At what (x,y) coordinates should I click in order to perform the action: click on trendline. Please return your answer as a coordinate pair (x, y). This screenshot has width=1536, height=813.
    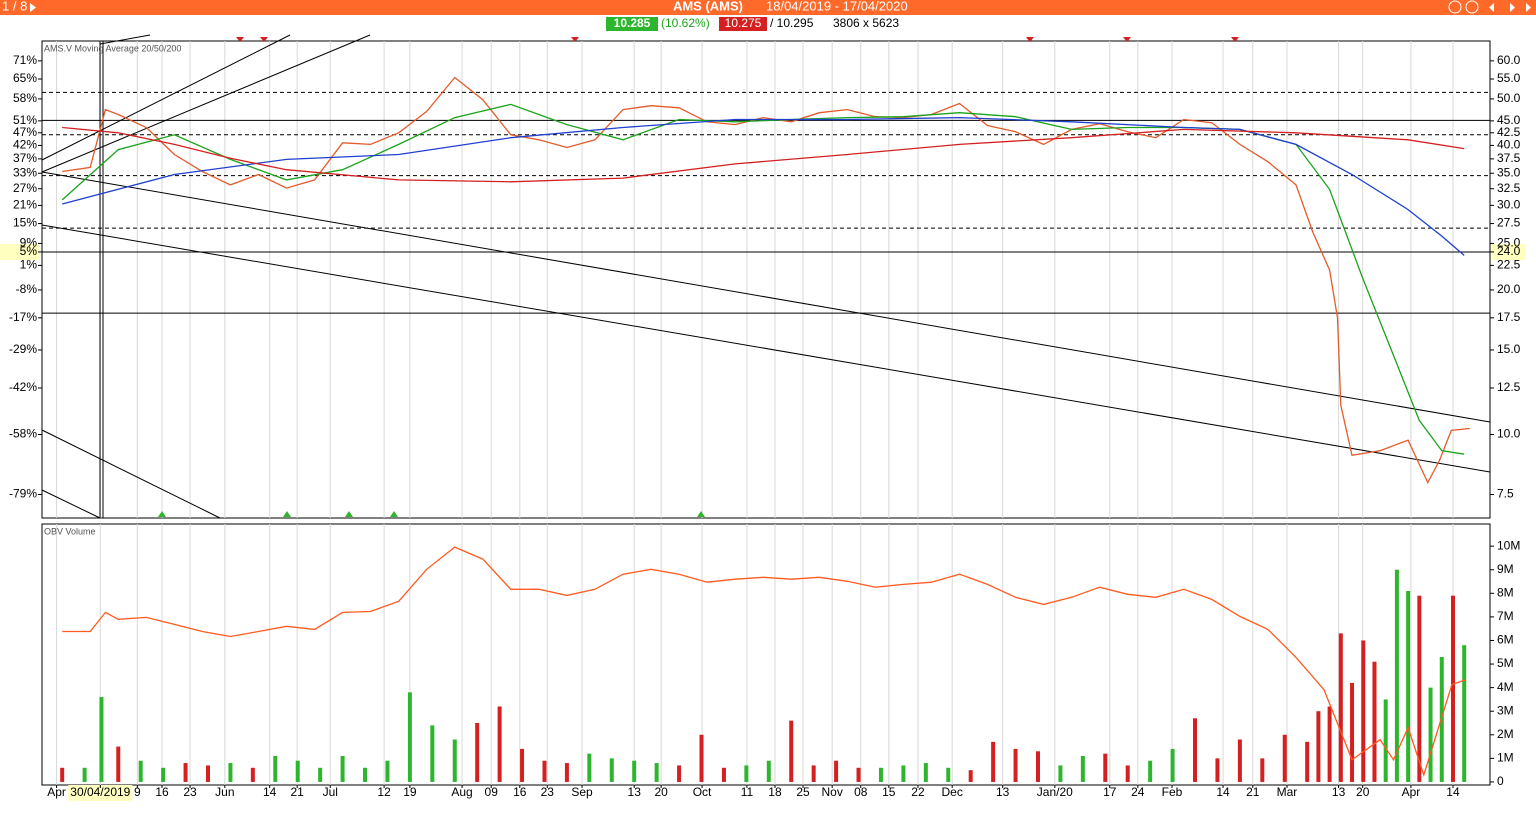
    Looking at the image, I should click on (206, 103).